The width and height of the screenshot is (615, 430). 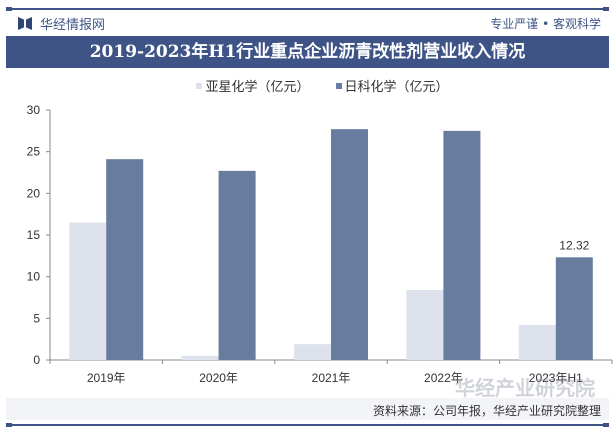 What do you see at coordinates (307, 425) in the screenshot?
I see `bottom-border` at bounding box center [307, 425].